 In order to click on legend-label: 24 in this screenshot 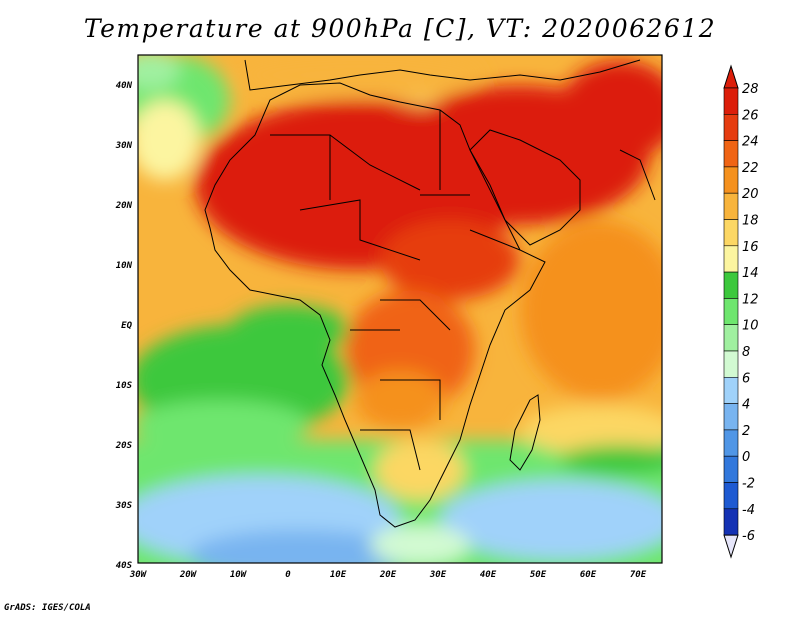, I will do `click(750, 142)`.